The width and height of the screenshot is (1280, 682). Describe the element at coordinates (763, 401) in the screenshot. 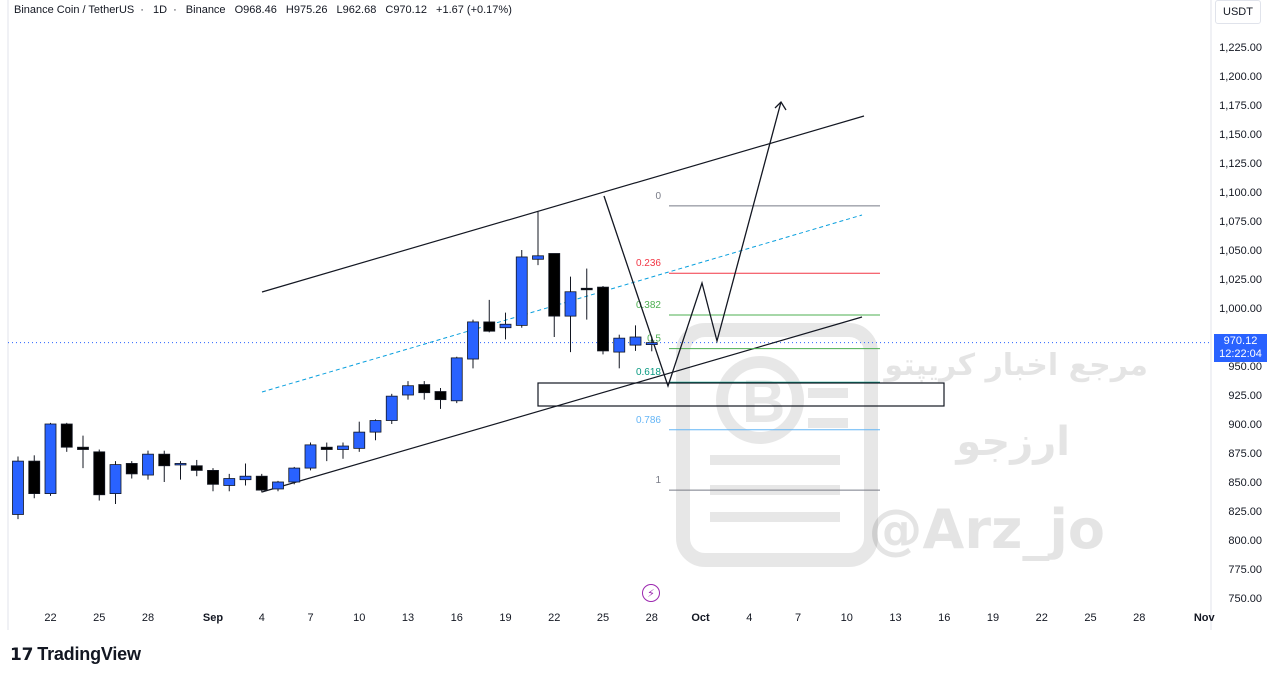

I see `watermark-coin-letter: B` at that location.